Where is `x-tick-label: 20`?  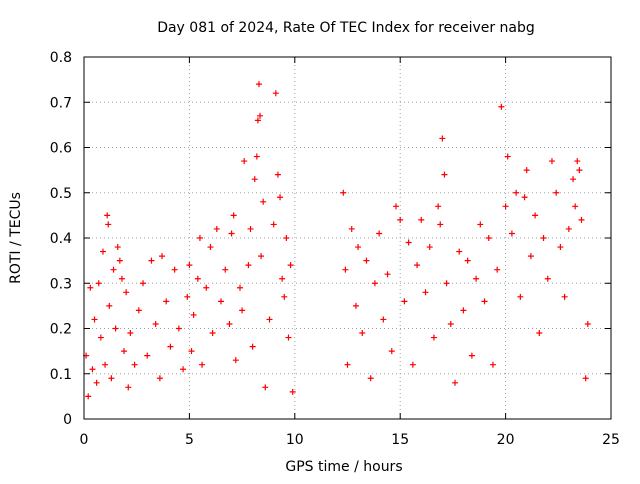
x-tick-label: 20 is located at coordinates (506, 440).